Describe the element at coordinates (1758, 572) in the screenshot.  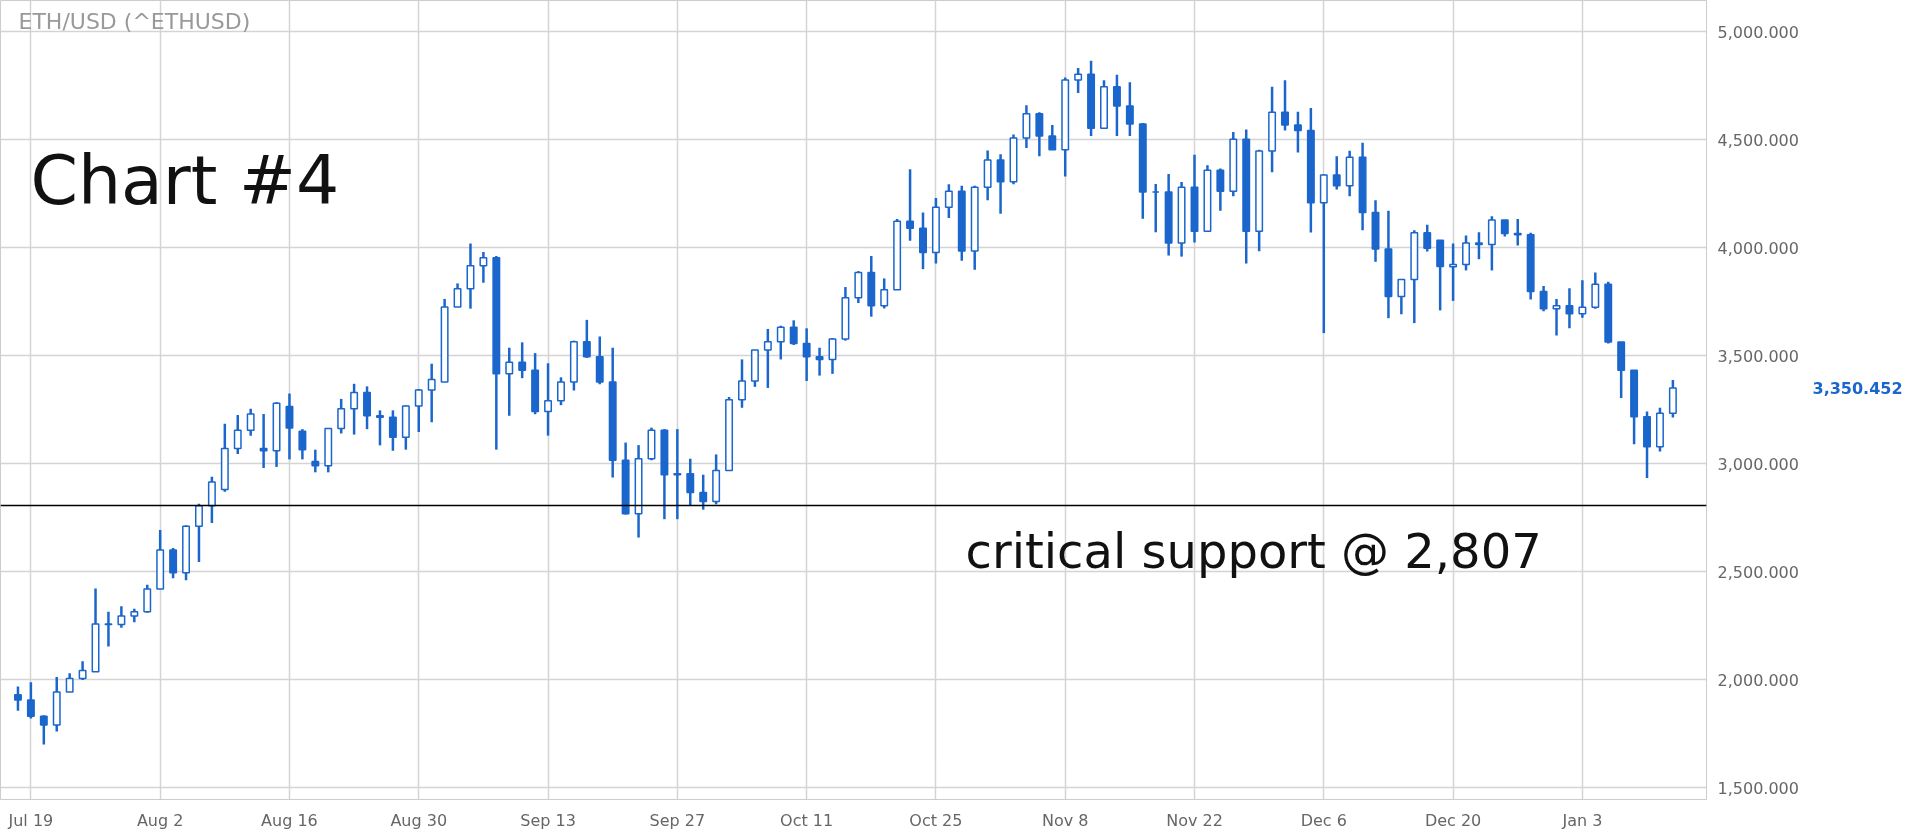
I see `y-tick-label: 2,500.000` at that location.